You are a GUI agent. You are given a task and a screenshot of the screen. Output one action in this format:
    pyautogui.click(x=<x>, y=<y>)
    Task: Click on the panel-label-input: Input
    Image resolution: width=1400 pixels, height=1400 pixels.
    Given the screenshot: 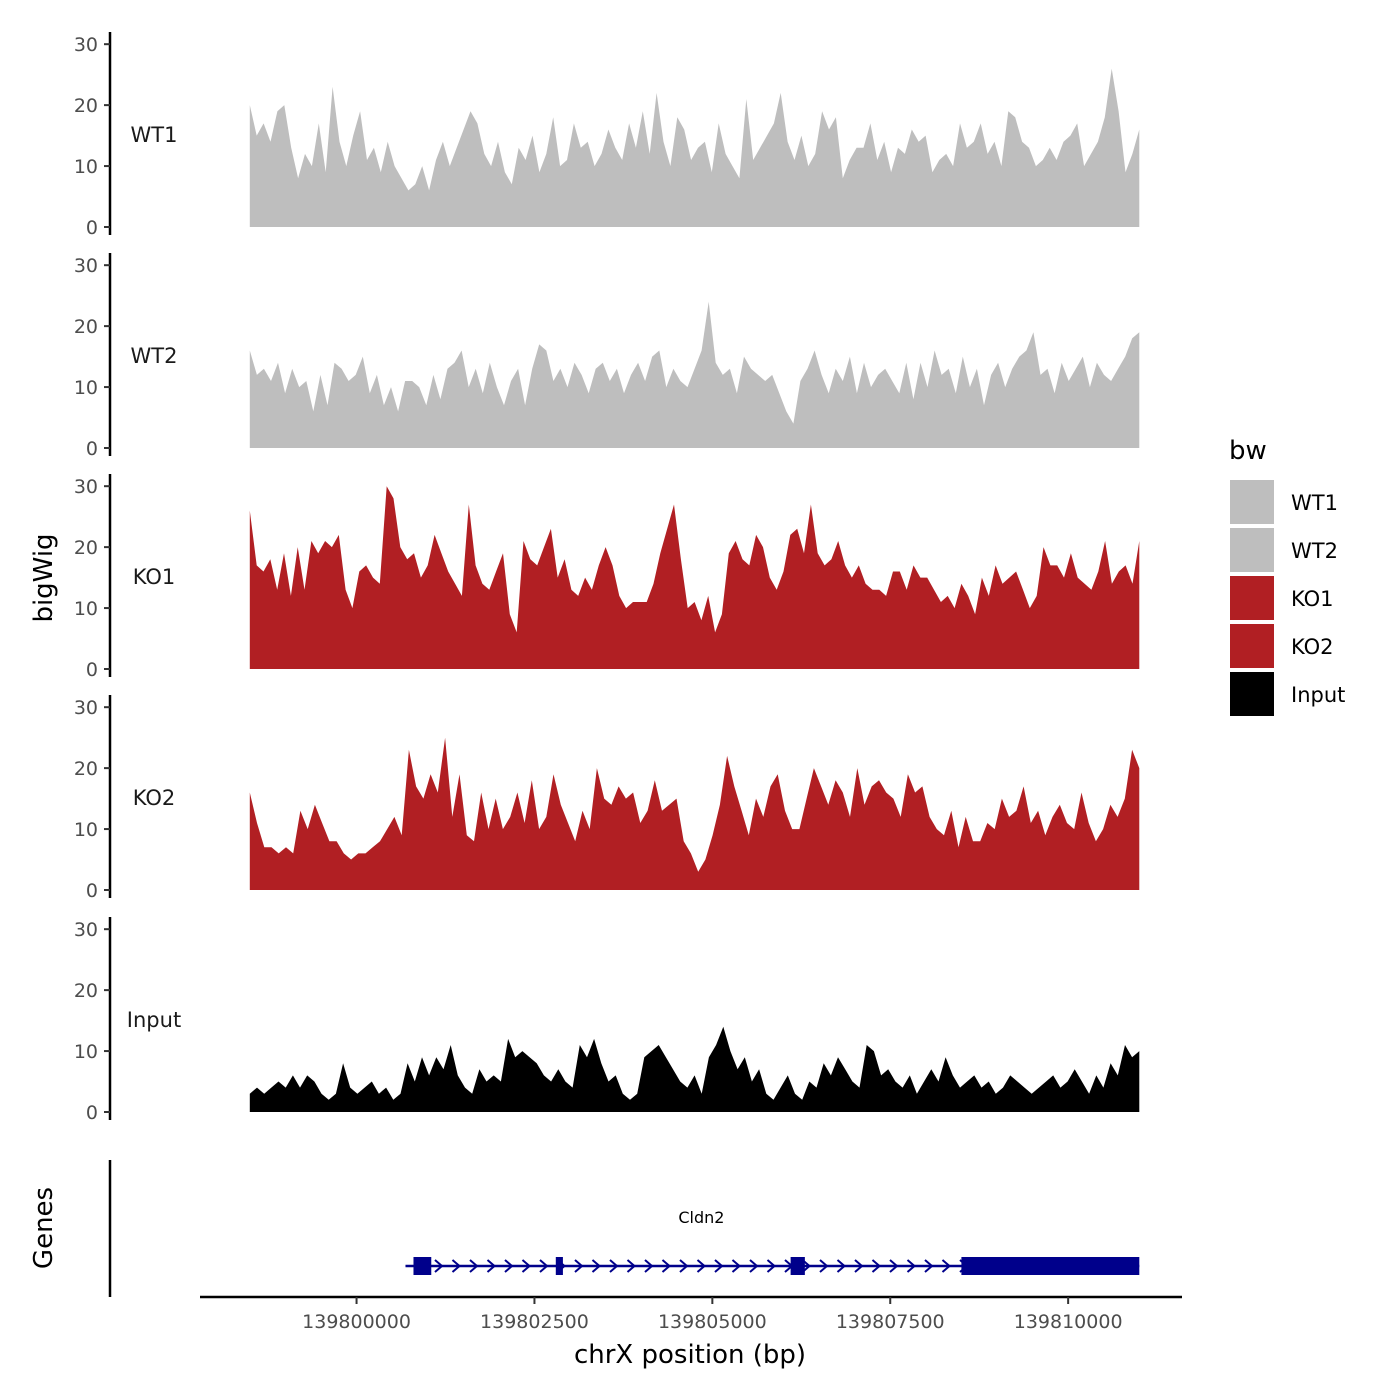 What is the action you would take?
    pyautogui.click(x=154, y=1020)
    